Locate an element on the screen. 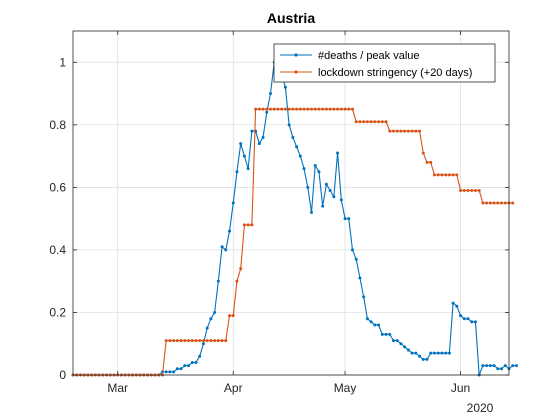 This screenshot has width=560, height=420. legend-marker-stringency is located at coordinates (296, 72).